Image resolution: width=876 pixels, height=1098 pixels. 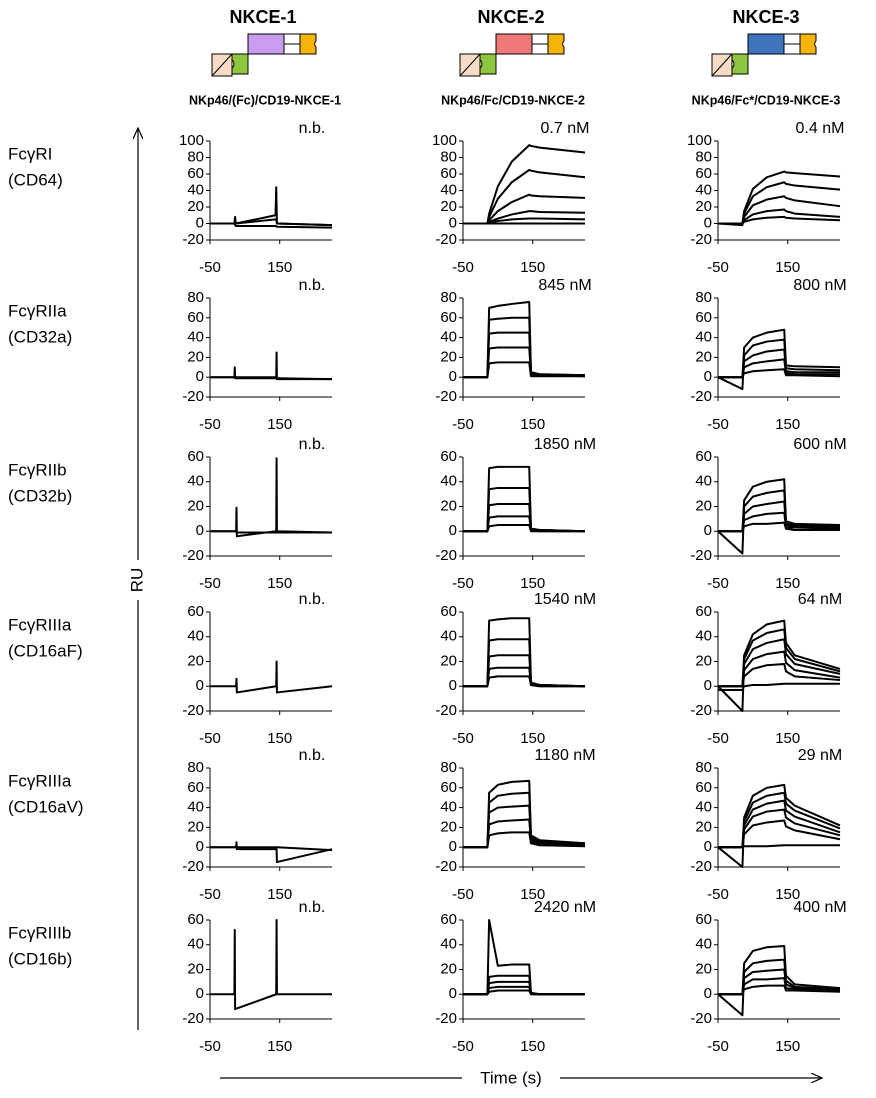 I want to click on y-tick-label: 100, so click(x=444, y=140).